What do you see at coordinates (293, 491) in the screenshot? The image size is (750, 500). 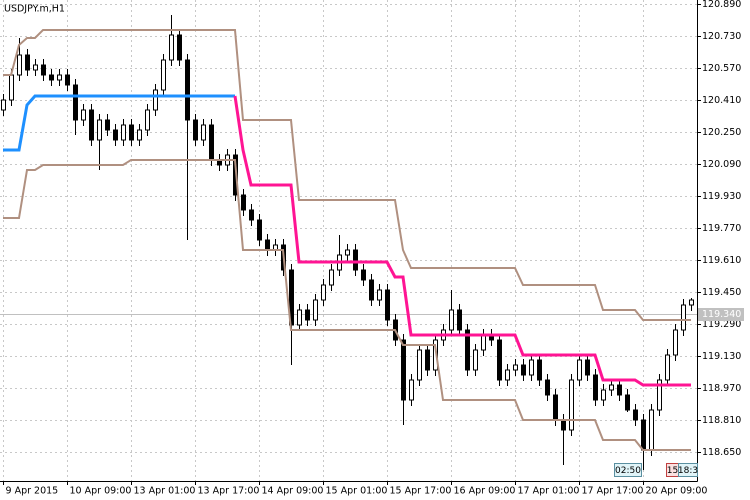 I see `x-tick-label: 14 Apr 09:00` at bounding box center [293, 491].